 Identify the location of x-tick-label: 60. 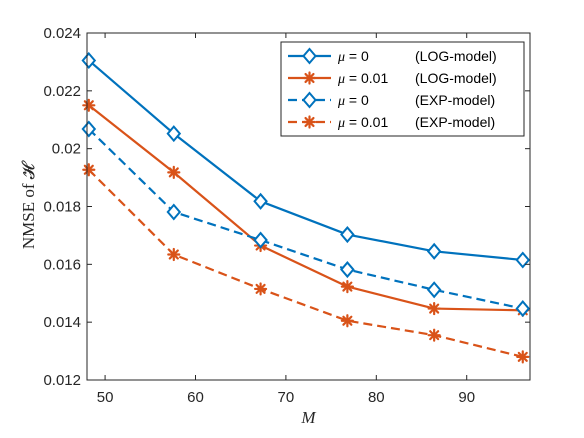
(195, 397).